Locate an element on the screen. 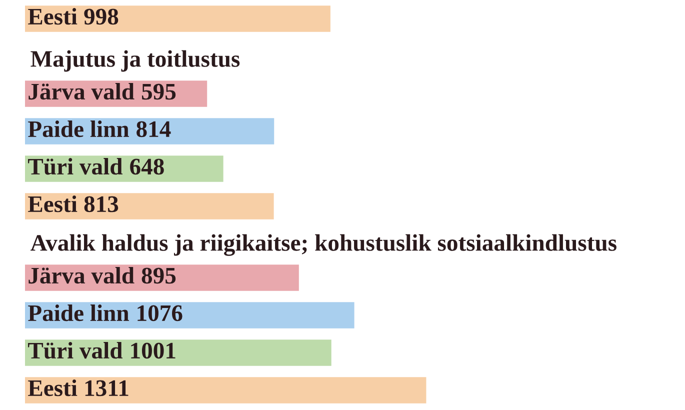 The width and height of the screenshot is (685, 410). chart-title: Majutus ja toitlustus is located at coordinates (135, 61).